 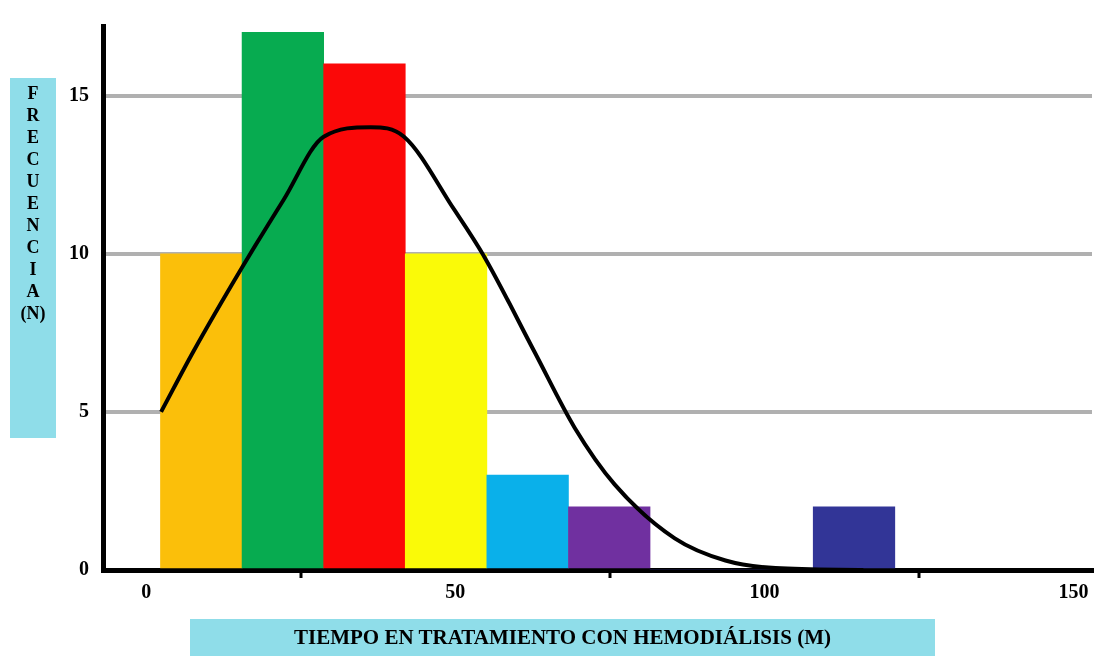 I want to click on x-axis-title: TIEMPO EN TRATAMIENTO CON HEMODIÁLISIS (M), so click(x=562, y=637).